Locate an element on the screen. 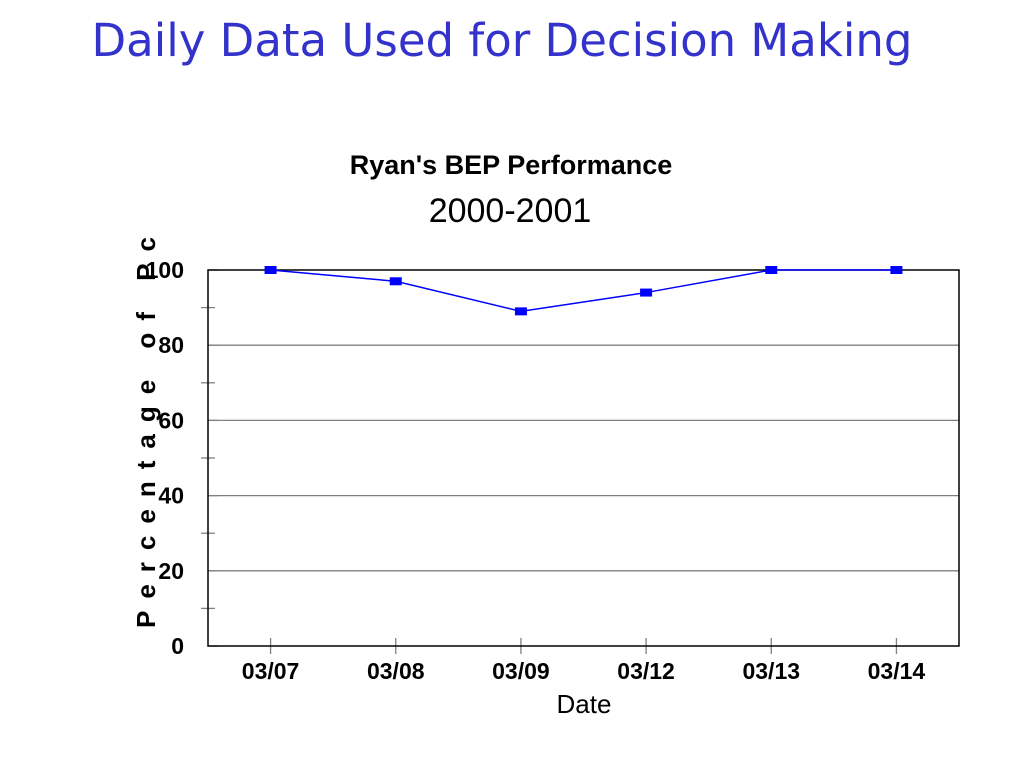 This screenshot has height=768, width=1024. y-tick-labels: 0 20 40 60 80 100 is located at coordinates (165, 458).